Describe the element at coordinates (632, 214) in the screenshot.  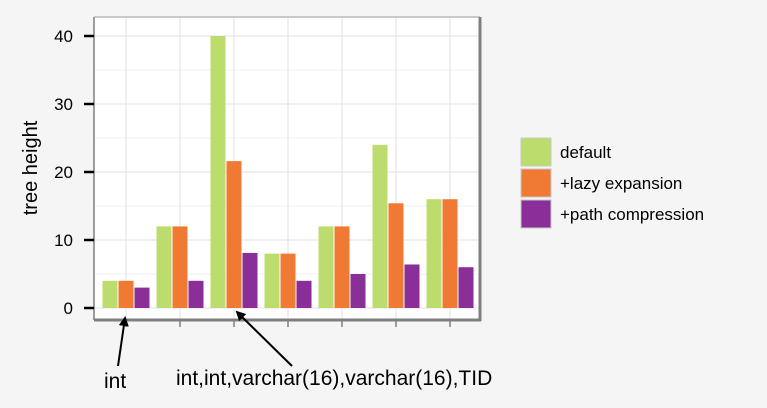
I see `legend-label: +path compression` at that location.